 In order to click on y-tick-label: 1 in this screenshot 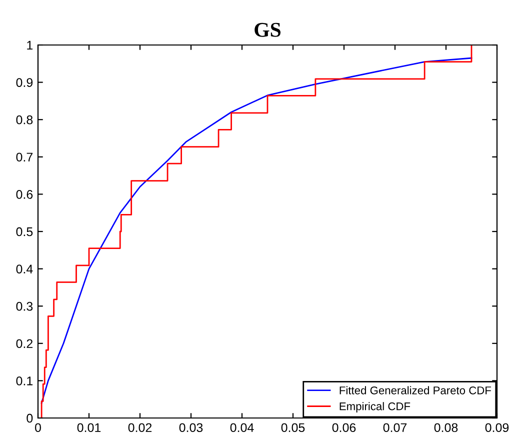, I will do `click(30, 45)`.